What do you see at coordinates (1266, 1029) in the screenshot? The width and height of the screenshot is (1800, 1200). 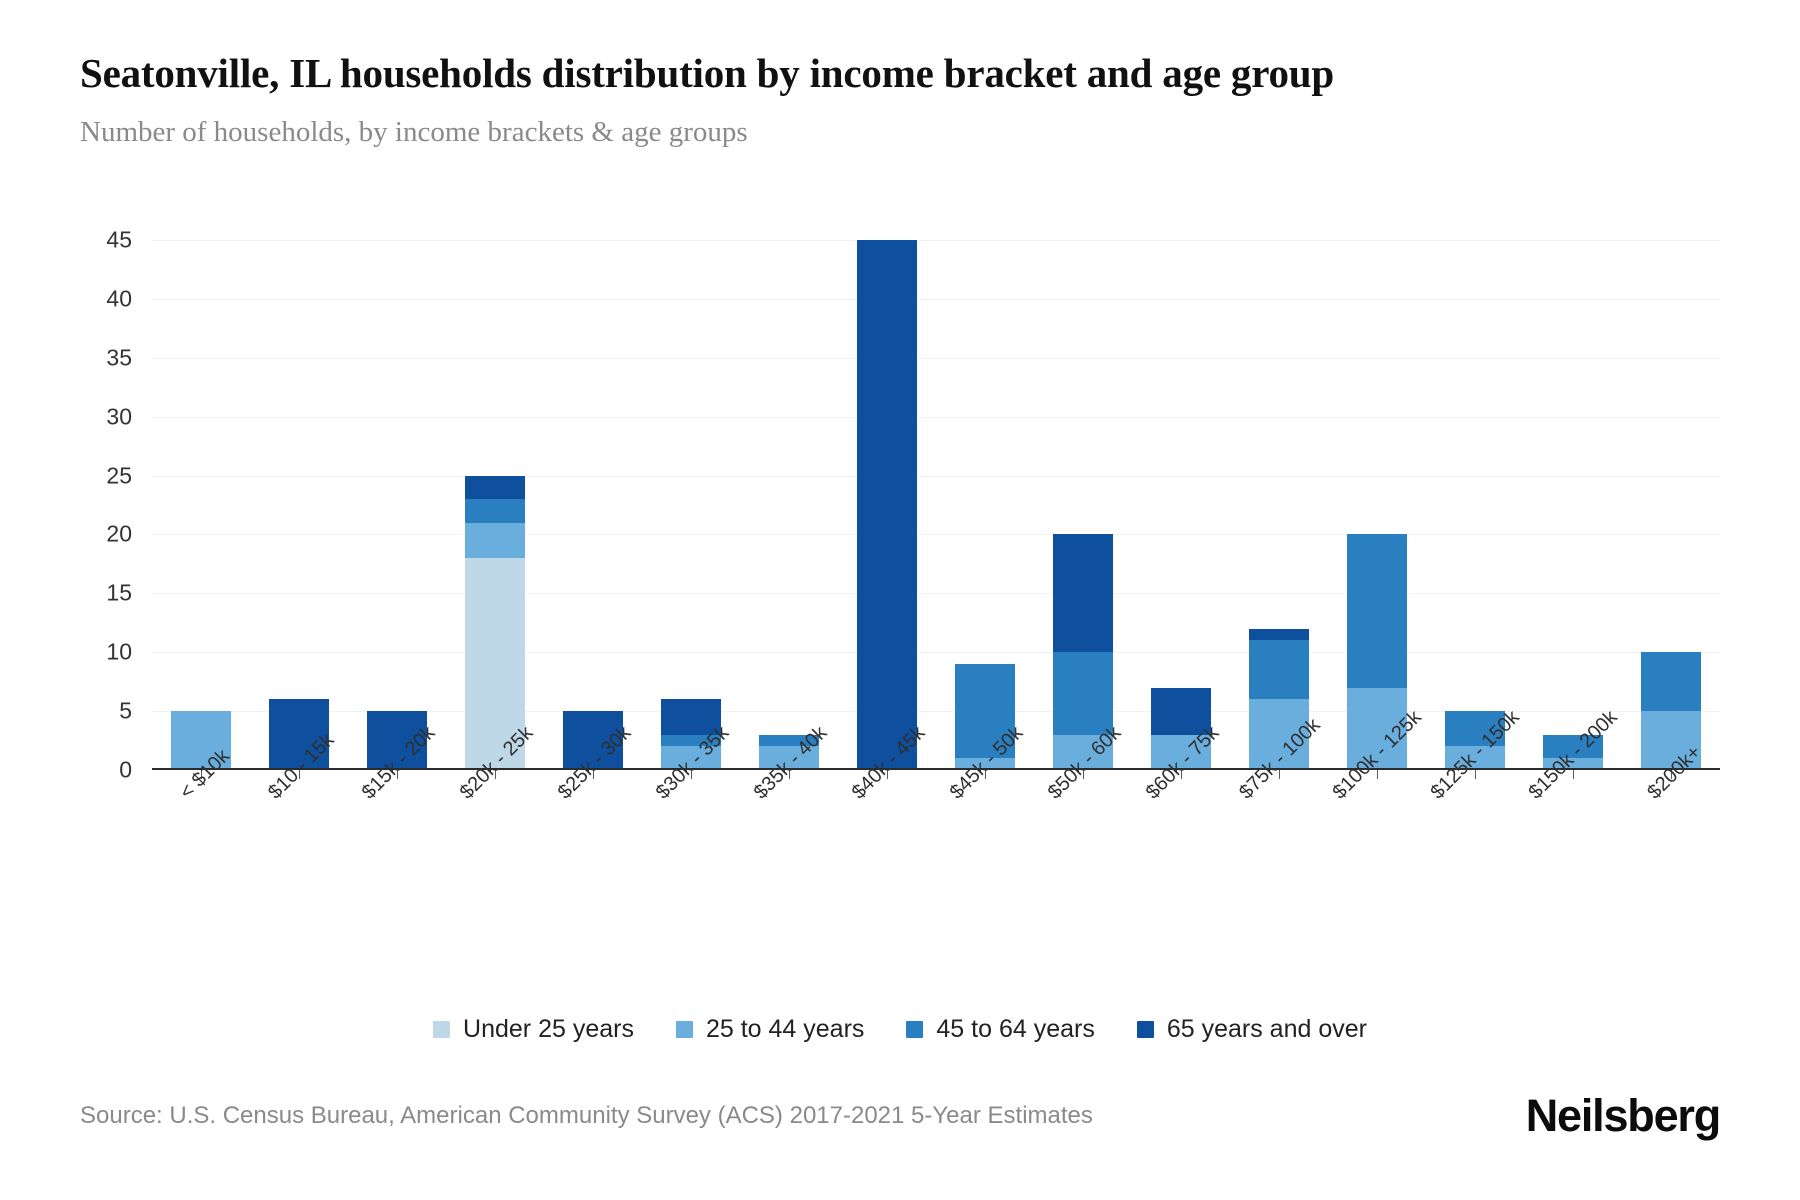 I see `legend-label: 65 years and over` at bounding box center [1266, 1029].